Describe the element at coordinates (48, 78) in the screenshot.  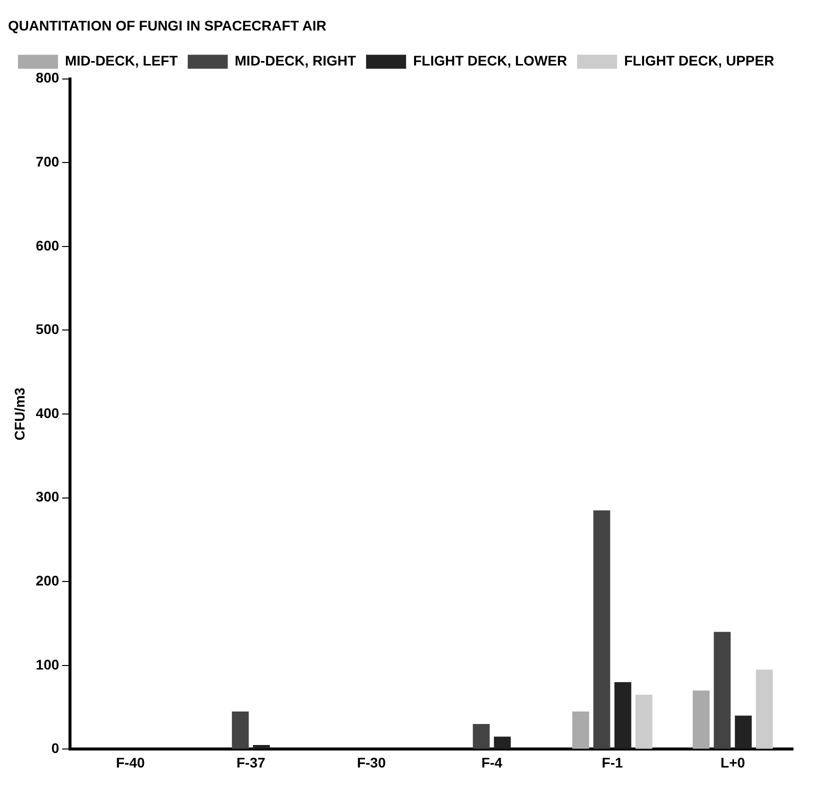
I see `y-tick-label: 800` at that location.